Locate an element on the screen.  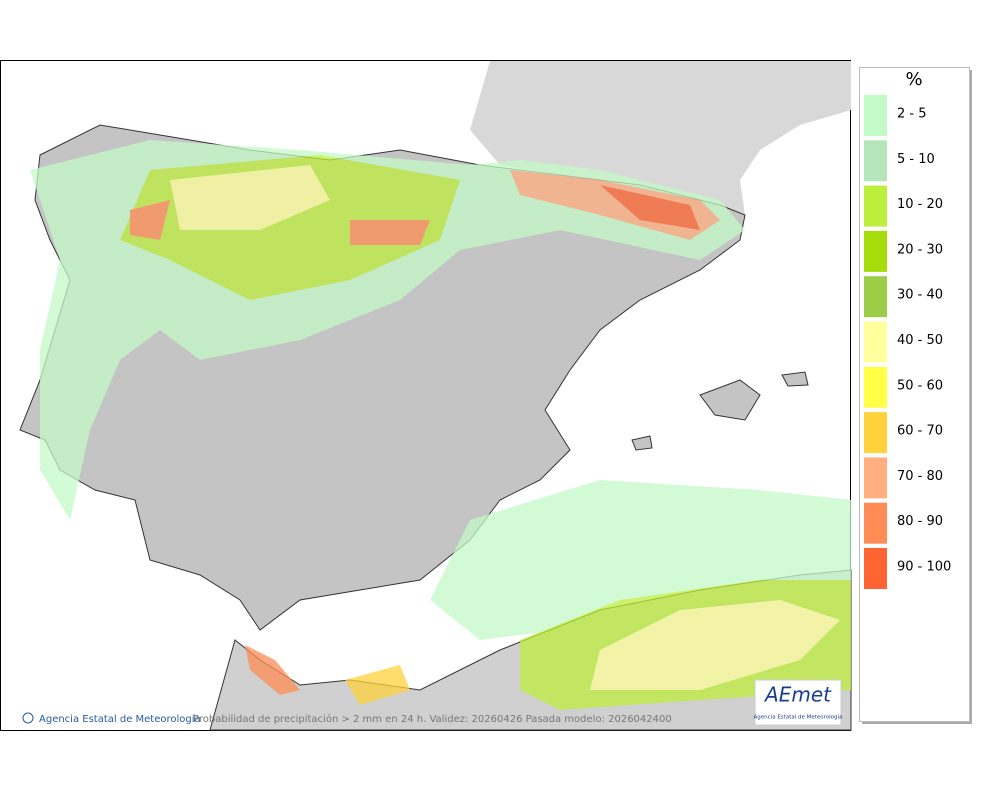
logo-name: AEmet is located at coordinates (797, 695).